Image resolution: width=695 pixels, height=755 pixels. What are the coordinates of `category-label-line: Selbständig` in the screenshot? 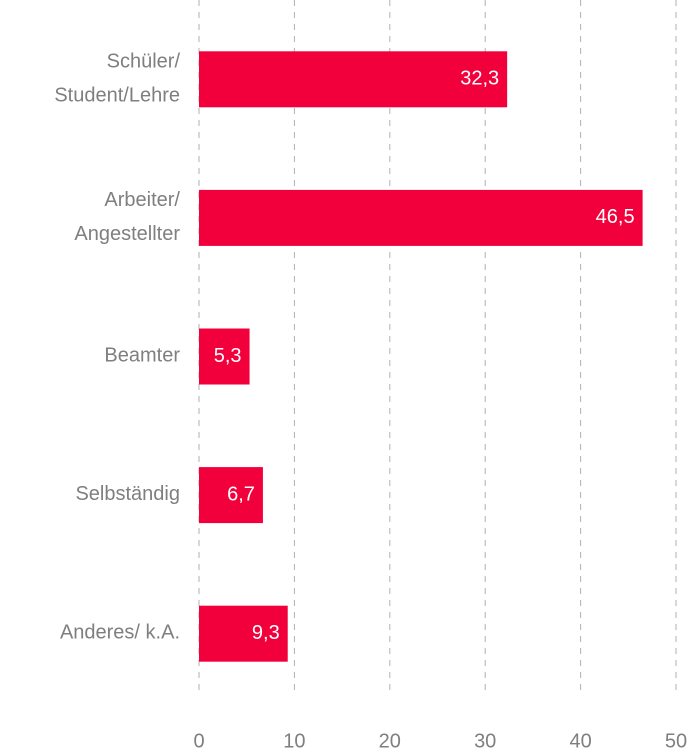 It's located at (127, 494).